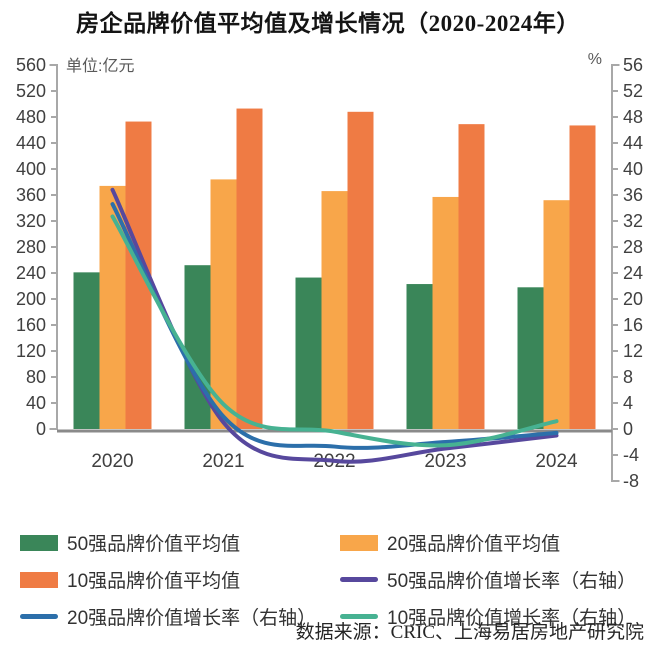 The image size is (656, 650). What do you see at coordinates (633, 221) in the screenshot?
I see `right-axis-tick-label: 32` at bounding box center [633, 221].